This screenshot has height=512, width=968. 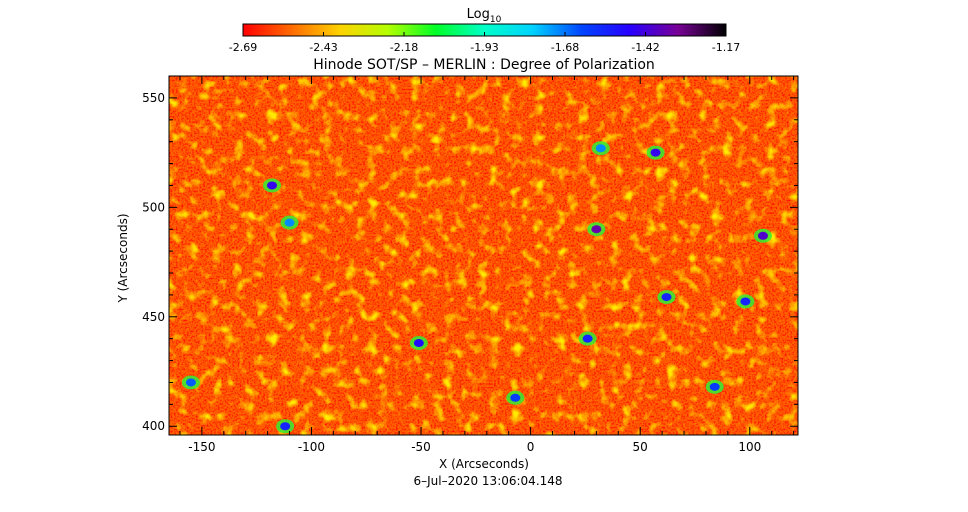 What do you see at coordinates (645, 47) in the screenshot?
I see `colorbar-tick-label: -1.42` at bounding box center [645, 47].